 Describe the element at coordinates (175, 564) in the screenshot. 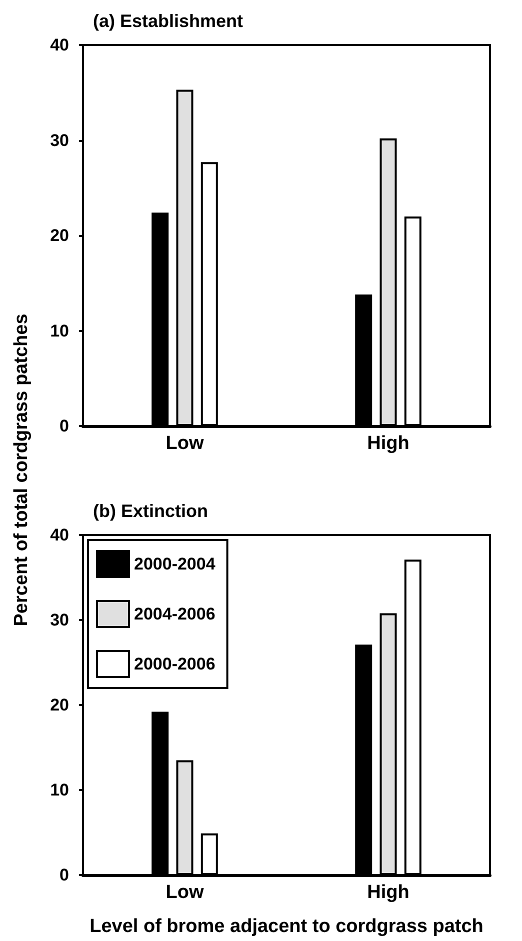

I see `legend-label: 2000-2004` at that location.